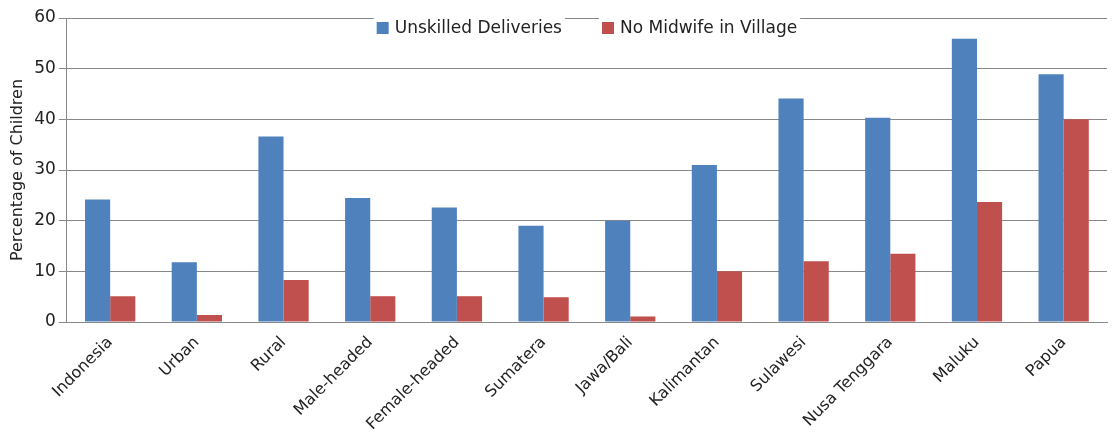 This screenshot has width=1115, height=441. Describe the element at coordinates (45, 168) in the screenshot. I see `y-tick-label: 30` at that location.